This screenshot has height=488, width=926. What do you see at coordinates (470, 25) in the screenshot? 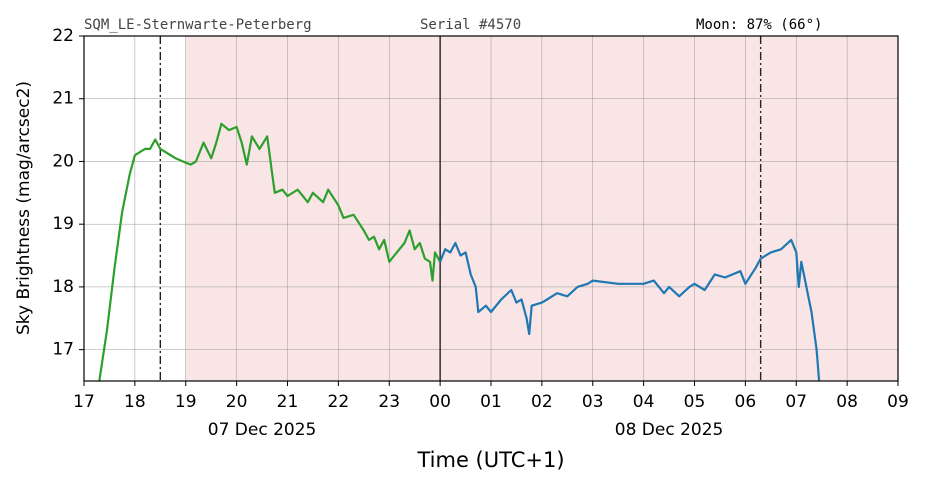
I see `serial: Serial #4570` at bounding box center [470, 25].